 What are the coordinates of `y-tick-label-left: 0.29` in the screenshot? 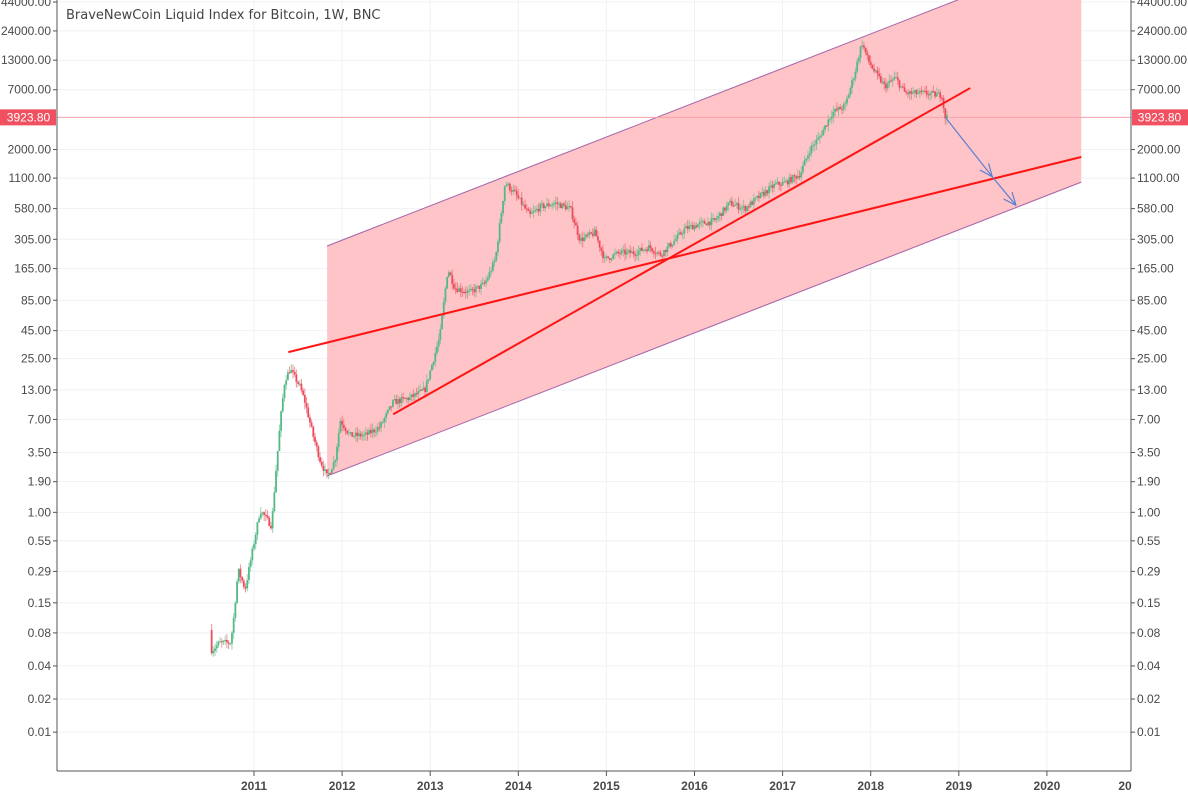 It's located at (40, 571).